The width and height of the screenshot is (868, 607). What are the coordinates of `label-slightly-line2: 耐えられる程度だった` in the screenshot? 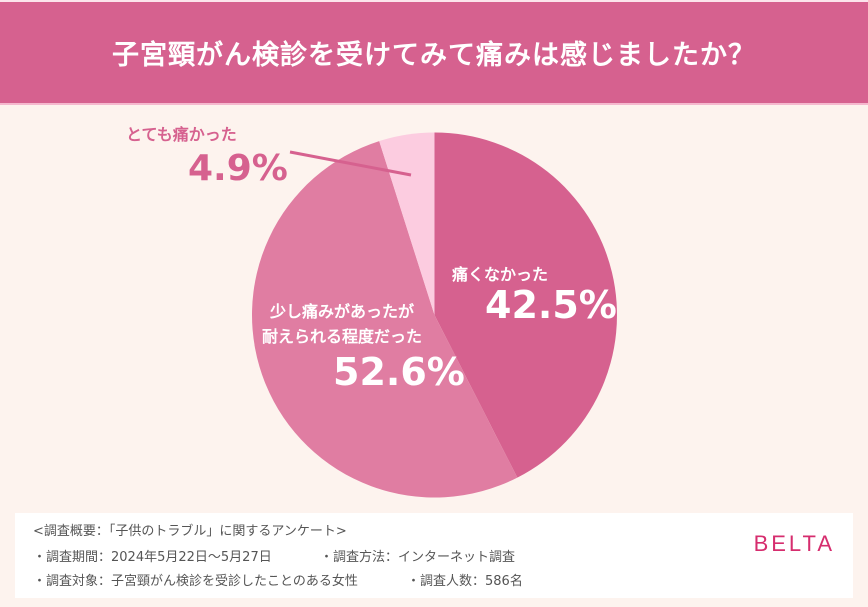 It's located at (342, 336).